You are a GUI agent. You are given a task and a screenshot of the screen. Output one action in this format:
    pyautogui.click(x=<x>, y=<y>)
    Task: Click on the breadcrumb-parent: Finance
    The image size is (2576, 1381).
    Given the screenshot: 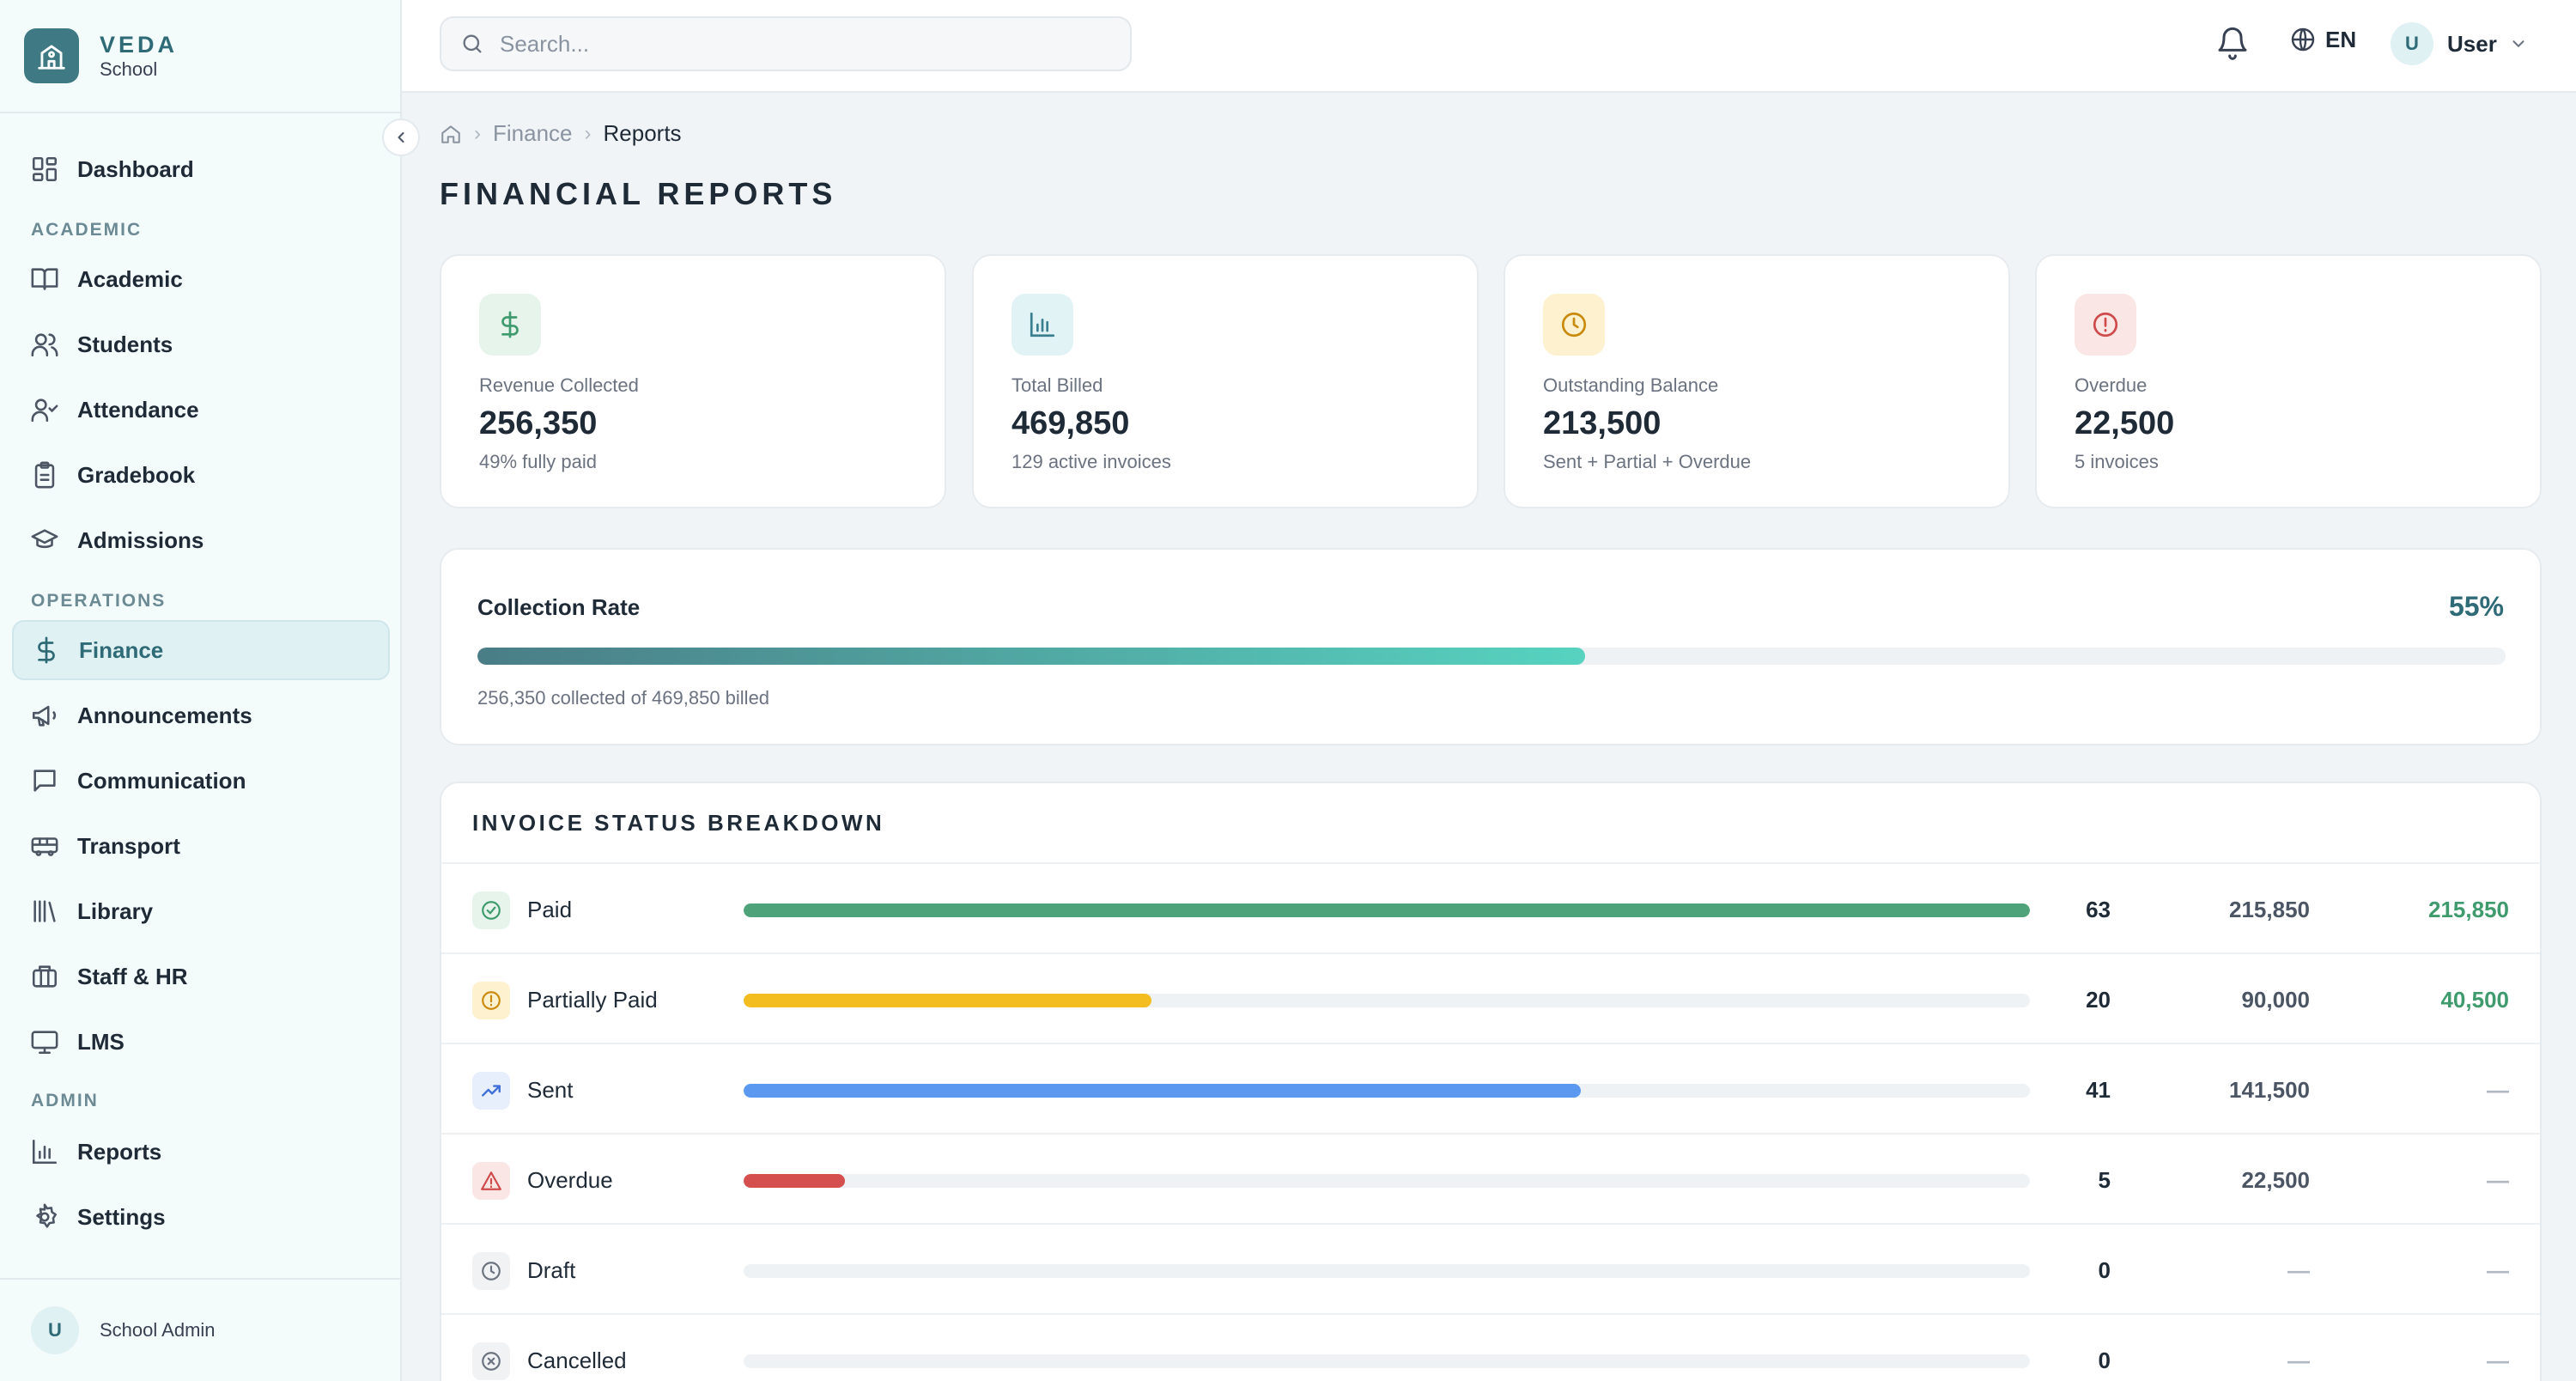 What is the action you would take?
    pyautogui.click(x=533, y=133)
    